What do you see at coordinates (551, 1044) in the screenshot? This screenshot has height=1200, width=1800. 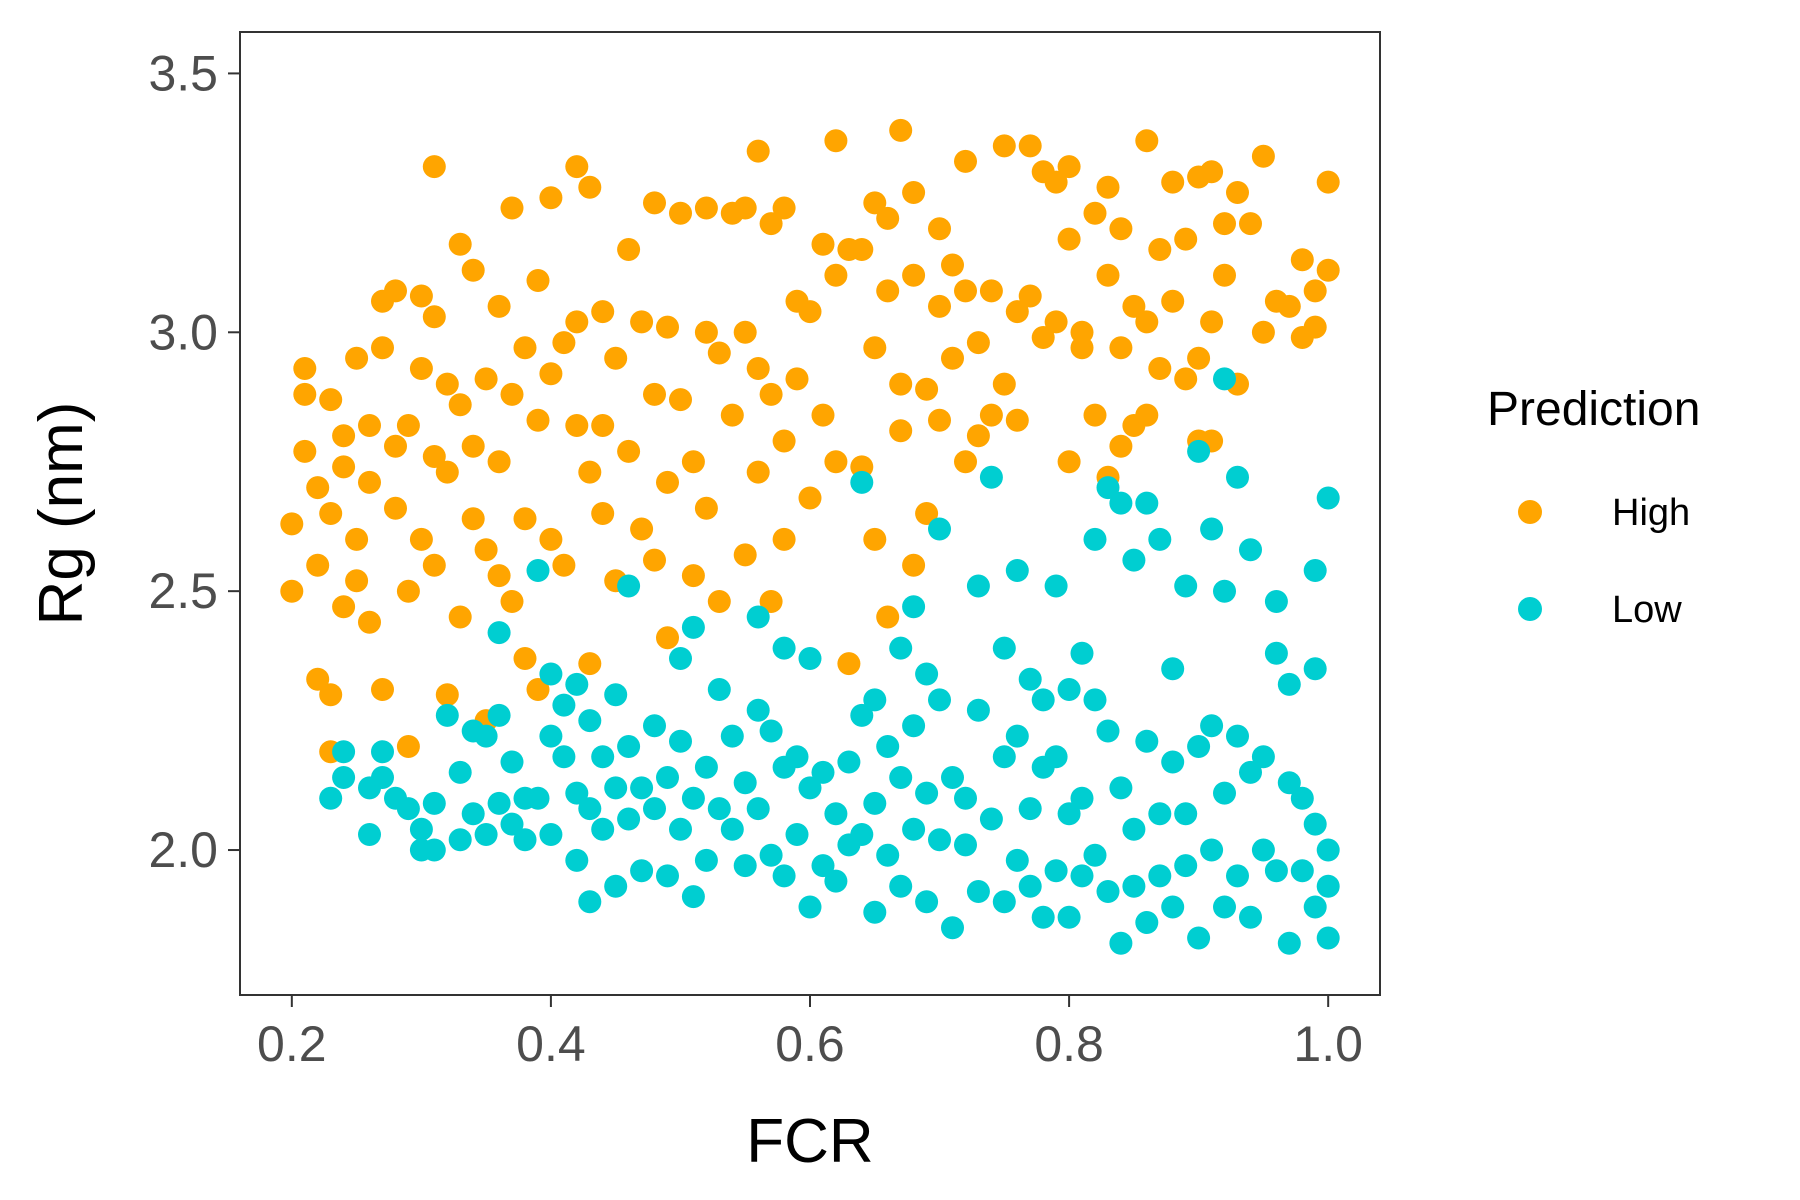 I see `x-tick-label: 0.4` at bounding box center [551, 1044].